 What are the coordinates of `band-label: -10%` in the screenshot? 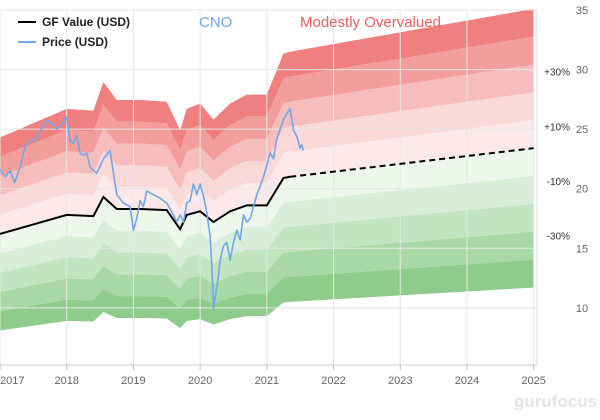 It's located at (558, 182).